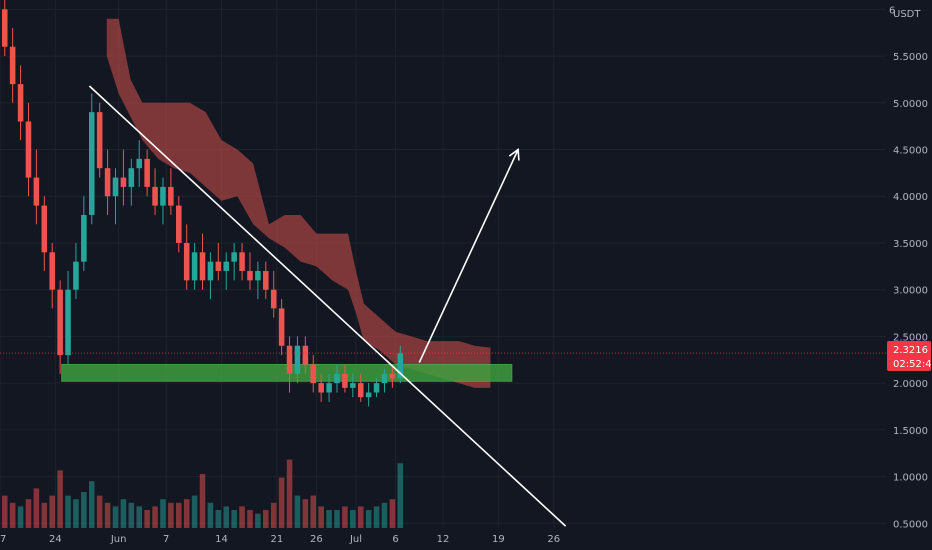  What do you see at coordinates (910, 151) in the screenshot?
I see `y-tick-label: 4.5000` at bounding box center [910, 151].